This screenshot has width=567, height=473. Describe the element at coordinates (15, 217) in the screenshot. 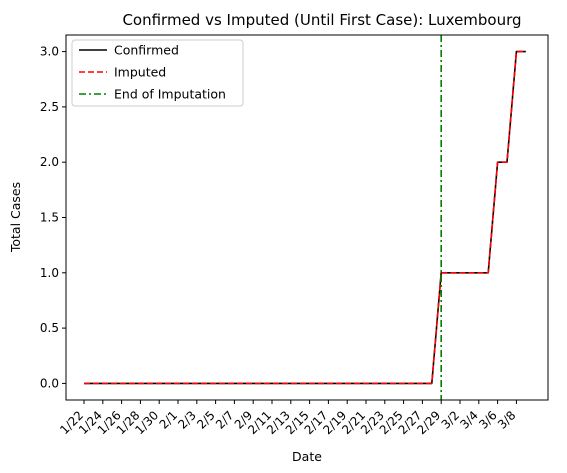

I see `y-axis-label: Total Cases` at that location.